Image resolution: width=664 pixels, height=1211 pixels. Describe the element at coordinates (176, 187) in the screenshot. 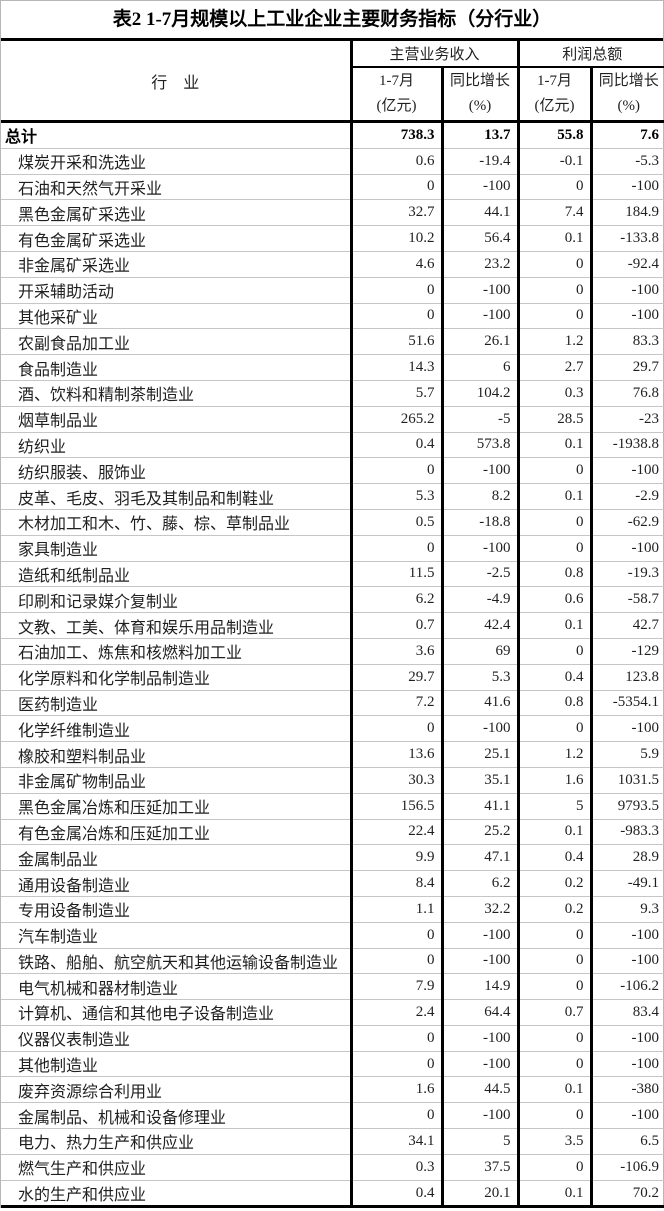

I see `industry-name-cell: 石油和天然气开采业` at that location.